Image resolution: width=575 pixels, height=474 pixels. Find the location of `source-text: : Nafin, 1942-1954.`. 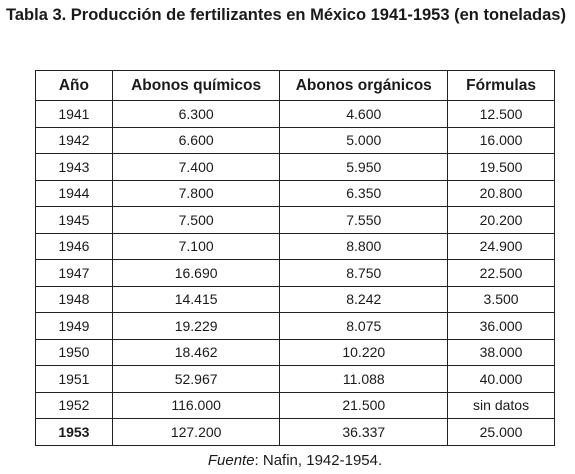

source-text: : Nafin, 1942-1954. is located at coordinates (318, 460).